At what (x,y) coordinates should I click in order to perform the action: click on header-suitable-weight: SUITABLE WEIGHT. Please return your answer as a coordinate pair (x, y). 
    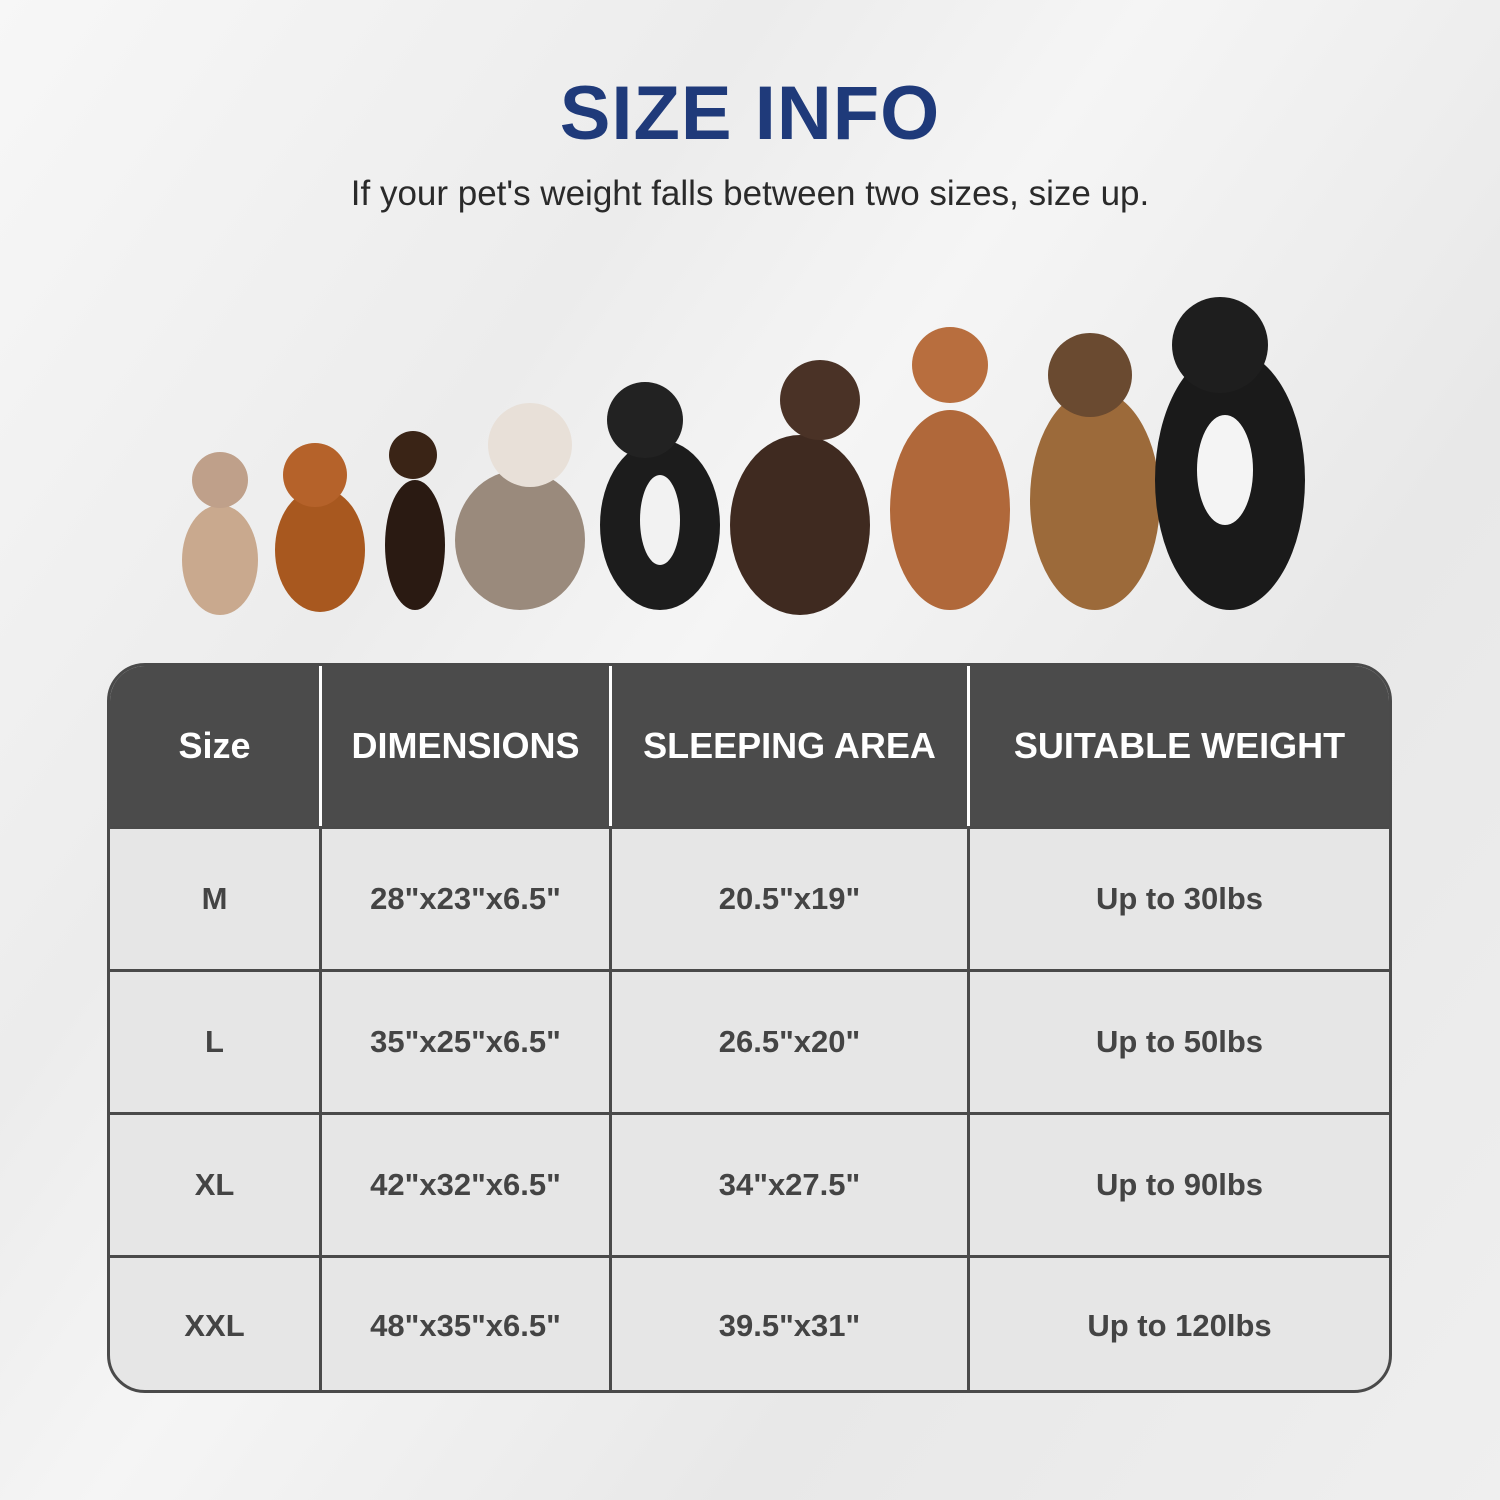
    Looking at the image, I should click on (1178, 746).